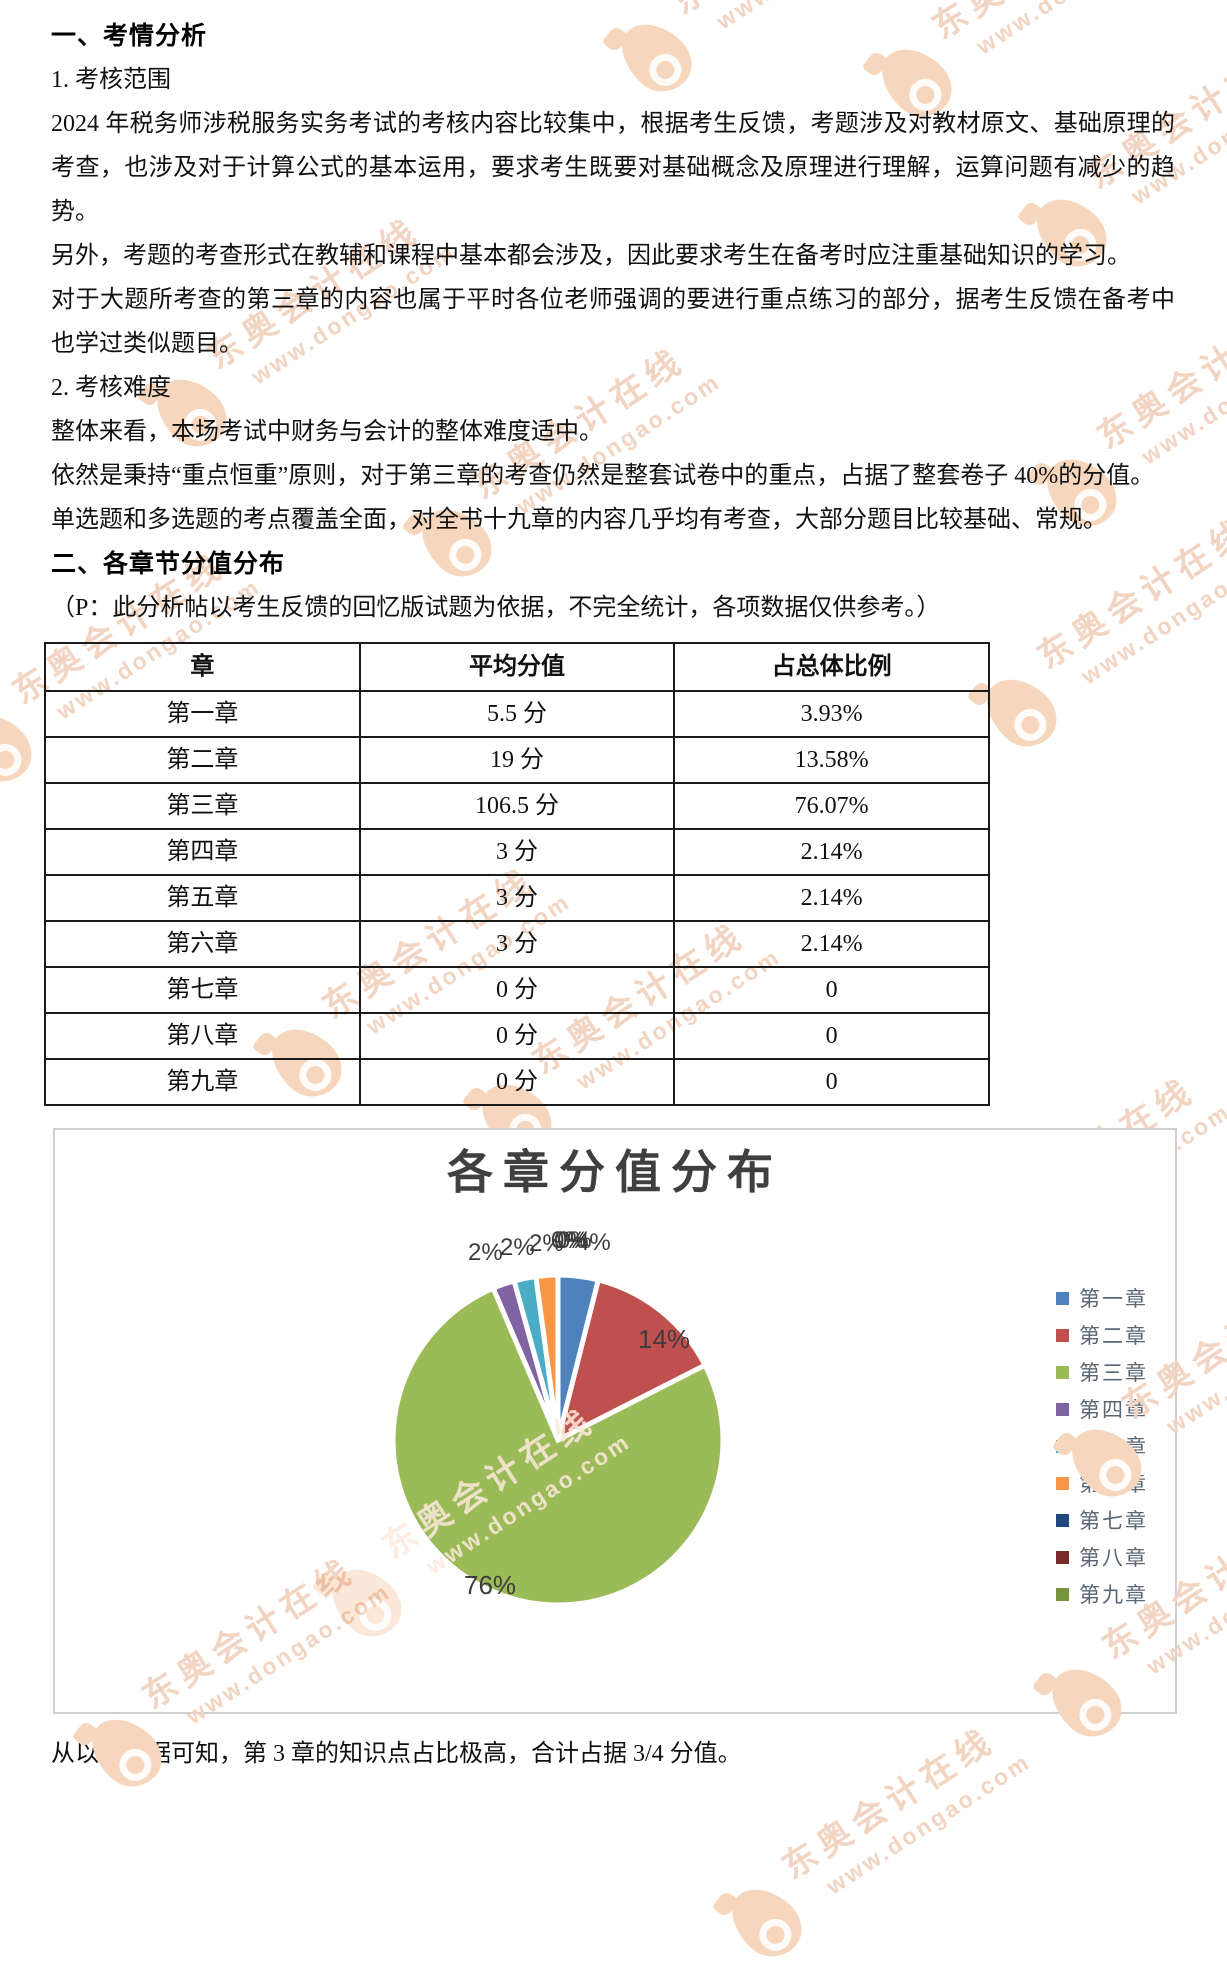 The image size is (1227, 1979). What do you see at coordinates (202, 1082) in the screenshot?
I see `table-cell: 第九章` at bounding box center [202, 1082].